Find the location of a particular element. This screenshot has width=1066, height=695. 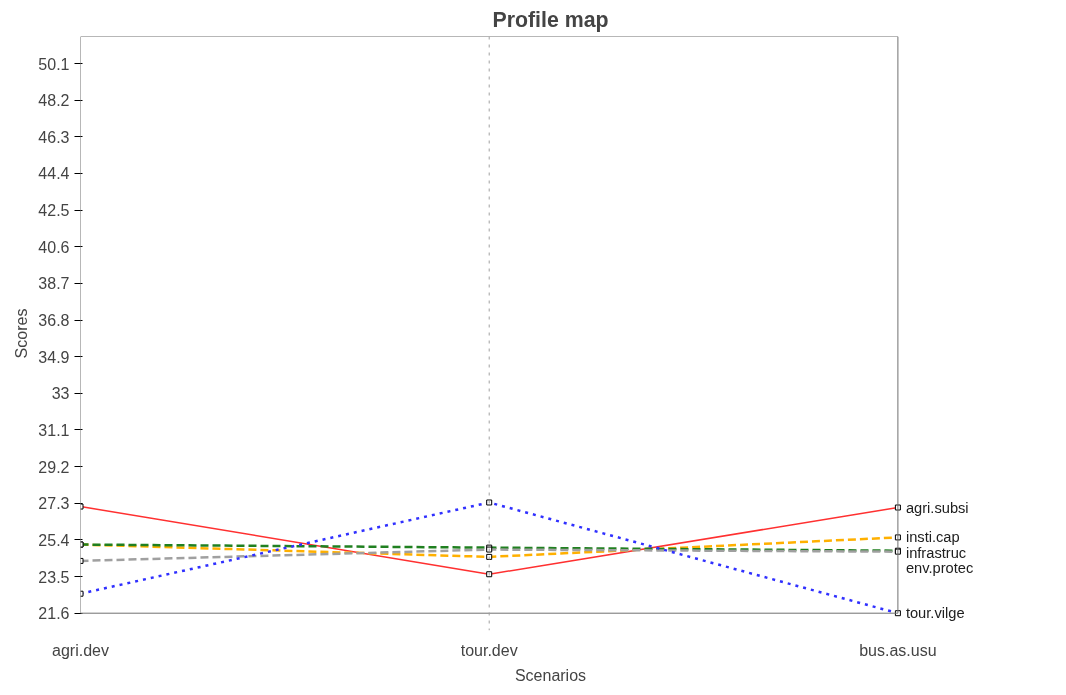

y-tick-label: 36.8 is located at coordinates (54, 321).